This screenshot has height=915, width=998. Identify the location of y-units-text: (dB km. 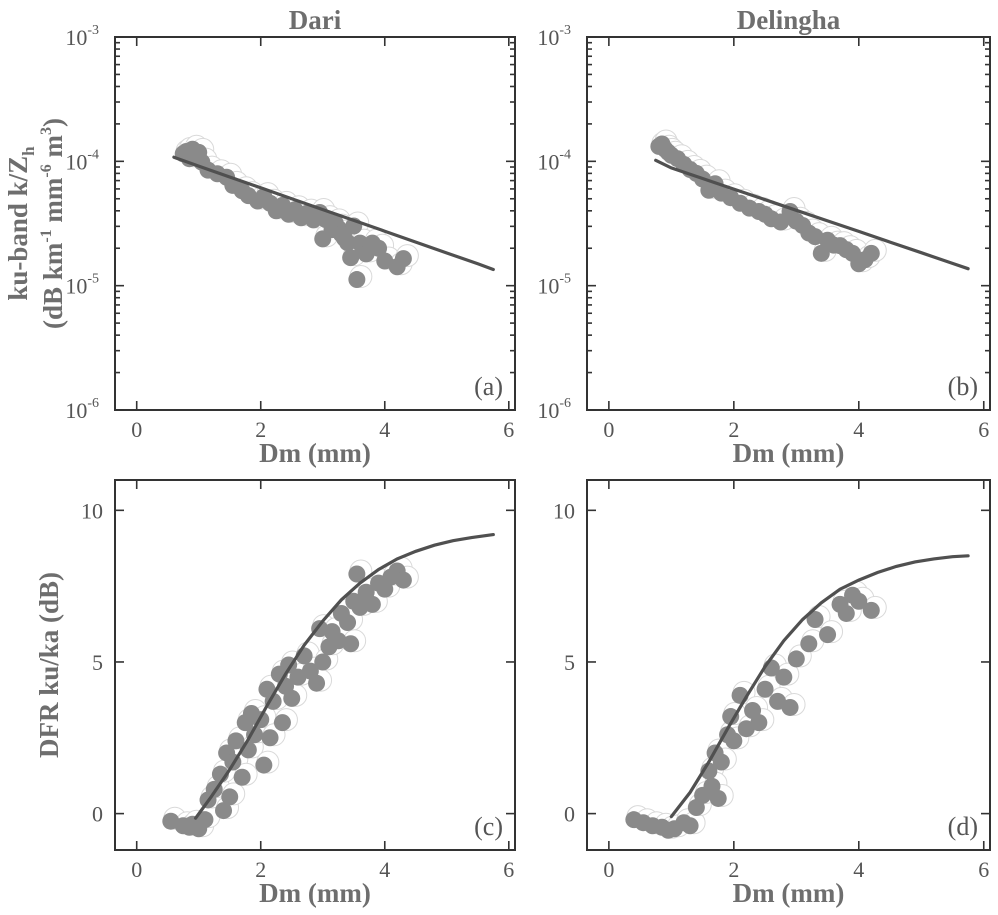
(53, 285).